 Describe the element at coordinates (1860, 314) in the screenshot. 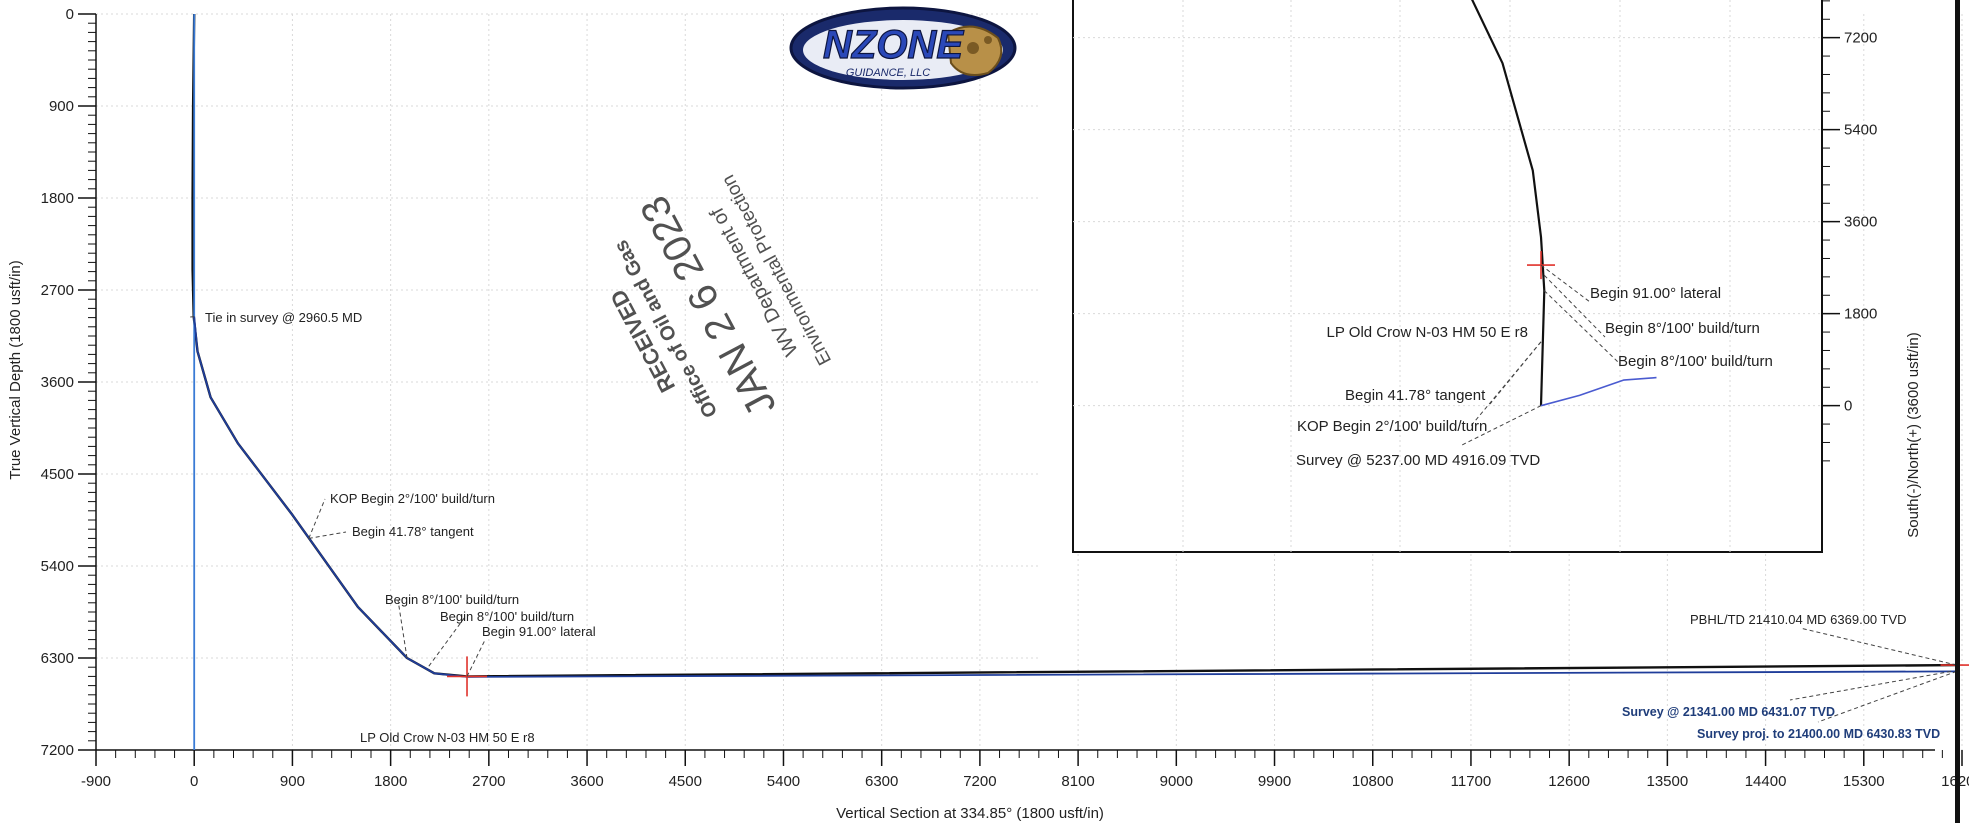

I see `inset-y-tick-label: 1800` at that location.